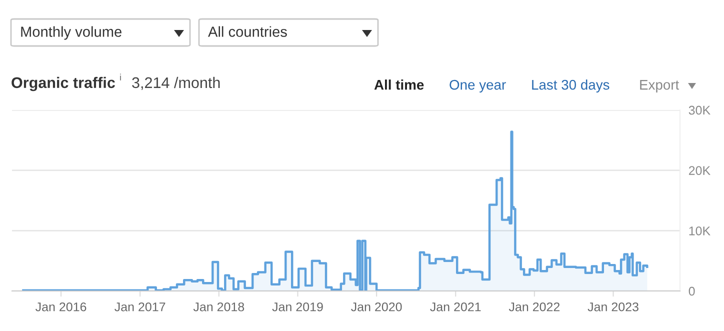 The image size is (724, 331). Describe the element at coordinates (71, 33) in the screenshot. I see `text: Monthly volume` at that location.